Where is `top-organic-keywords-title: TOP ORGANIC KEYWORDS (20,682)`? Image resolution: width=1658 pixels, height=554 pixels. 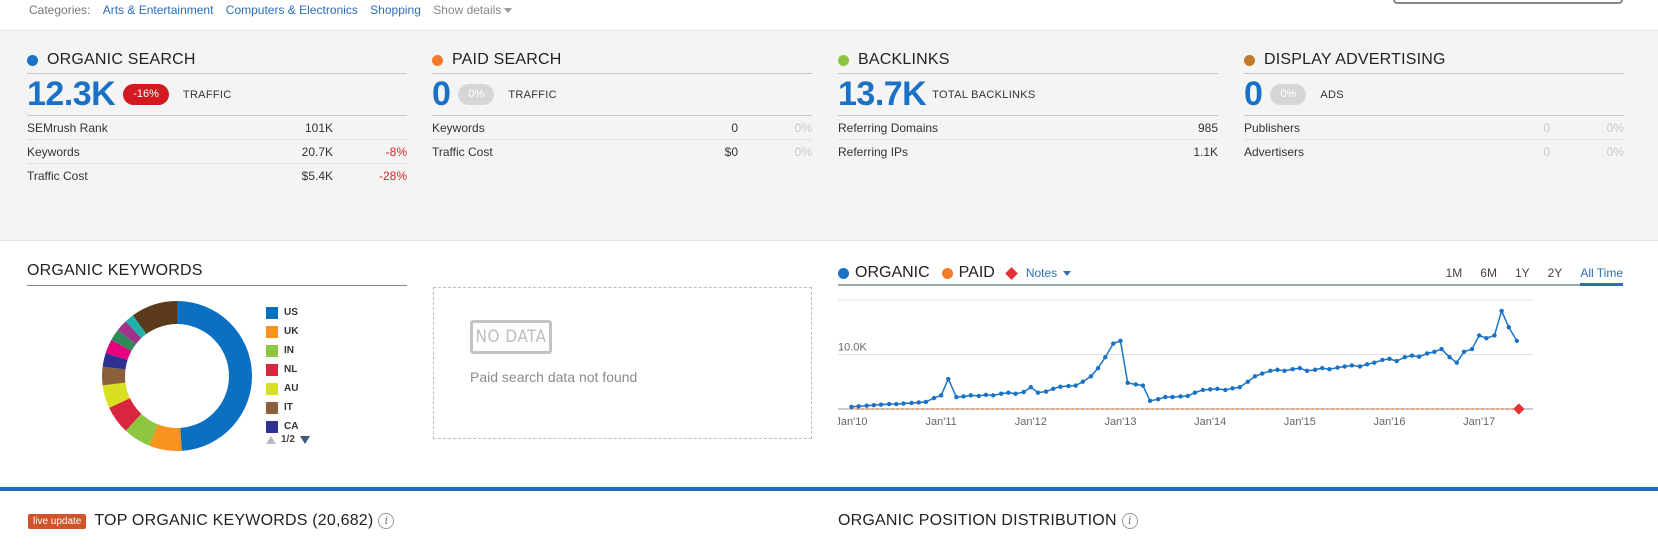 top-organic-keywords-title: TOP ORGANIC KEYWORDS (20,682) is located at coordinates (234, 520).